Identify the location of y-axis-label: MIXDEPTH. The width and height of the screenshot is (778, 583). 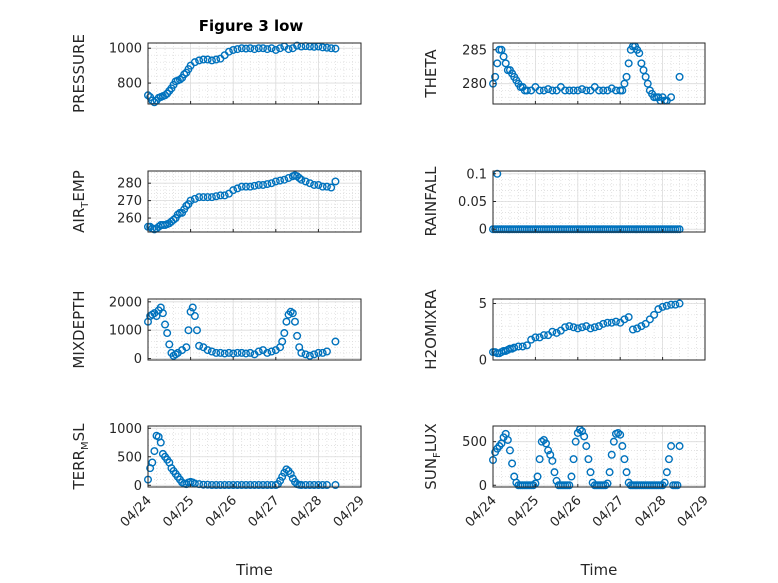
(79, 329).